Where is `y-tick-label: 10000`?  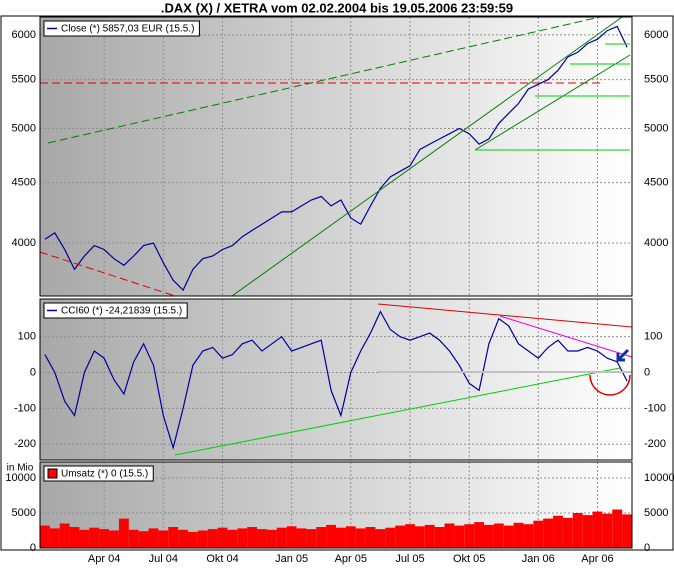 y-tick-label: 10000 is located at coordinates (20, 478).